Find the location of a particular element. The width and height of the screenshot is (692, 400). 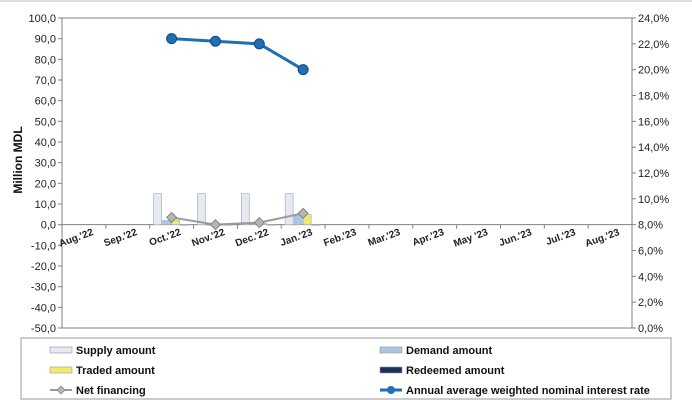

legend-label: Redeemed amount is located at coordinates (455, 371).